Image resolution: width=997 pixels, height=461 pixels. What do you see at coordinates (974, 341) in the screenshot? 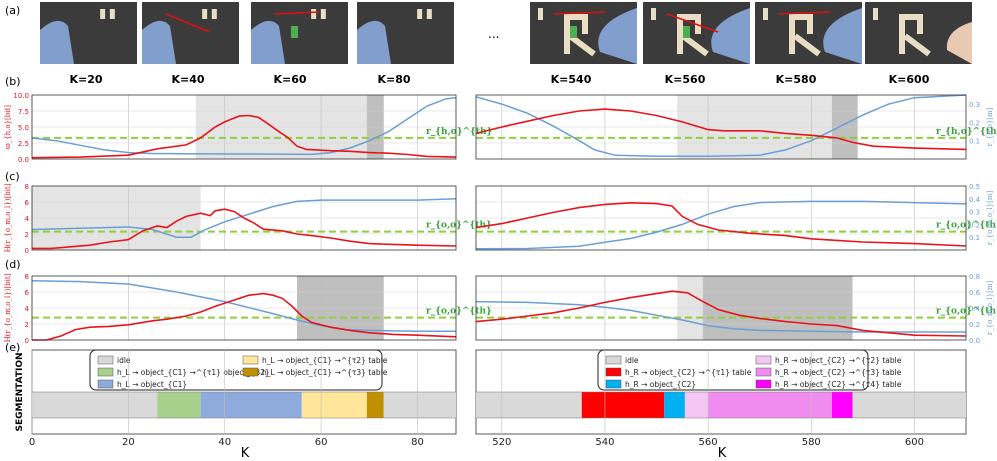
I see `y2-tick-label: 0.0` at bounding box center [974, 341].